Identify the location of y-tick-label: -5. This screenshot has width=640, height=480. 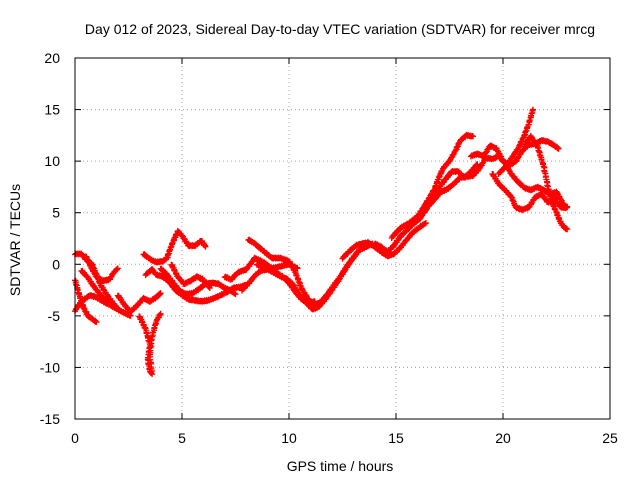
(54, 316).